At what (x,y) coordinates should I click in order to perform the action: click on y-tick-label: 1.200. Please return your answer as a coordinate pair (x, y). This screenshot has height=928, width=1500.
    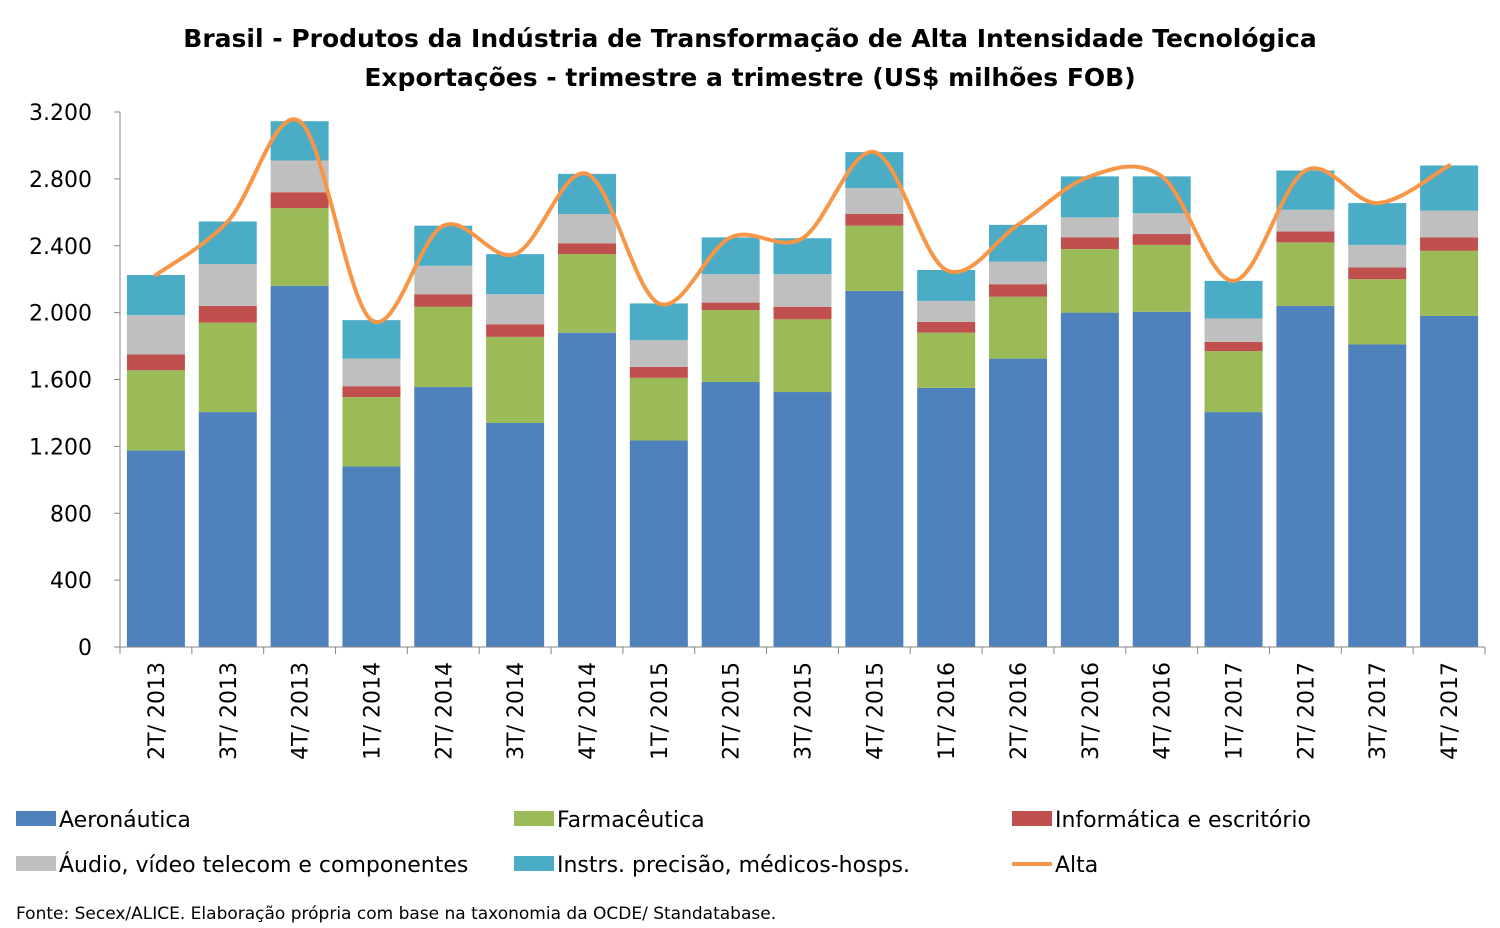
    Looking at the image, I should click on (60, 447).